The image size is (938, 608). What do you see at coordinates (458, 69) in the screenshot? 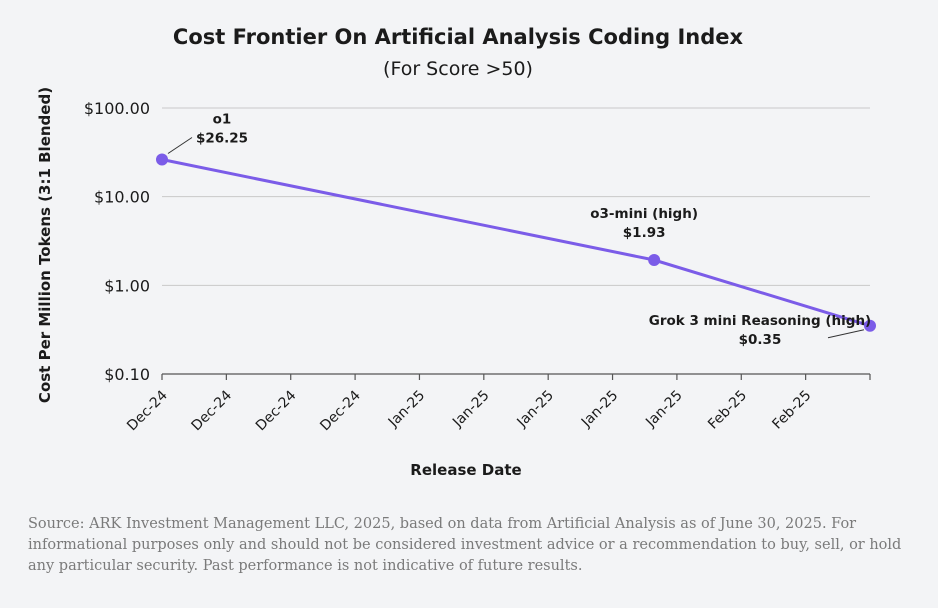
I see `chart-subtitle: (For Score >50)` at bounding box center [458, 69].